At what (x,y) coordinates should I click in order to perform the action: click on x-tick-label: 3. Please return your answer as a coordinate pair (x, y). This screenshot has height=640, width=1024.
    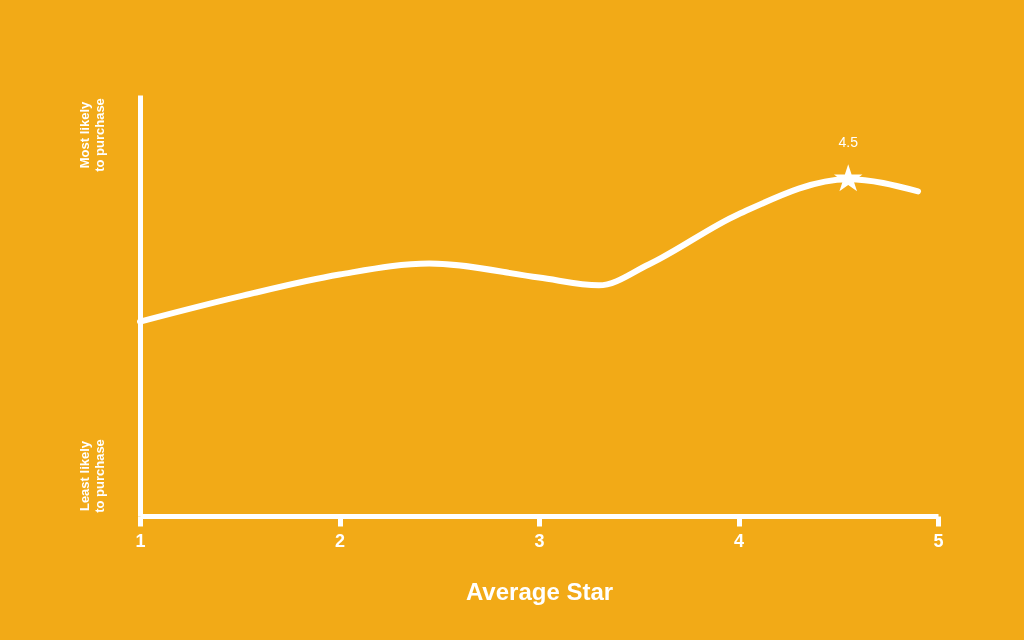
    Looking at the image, I should click on (539, 540).